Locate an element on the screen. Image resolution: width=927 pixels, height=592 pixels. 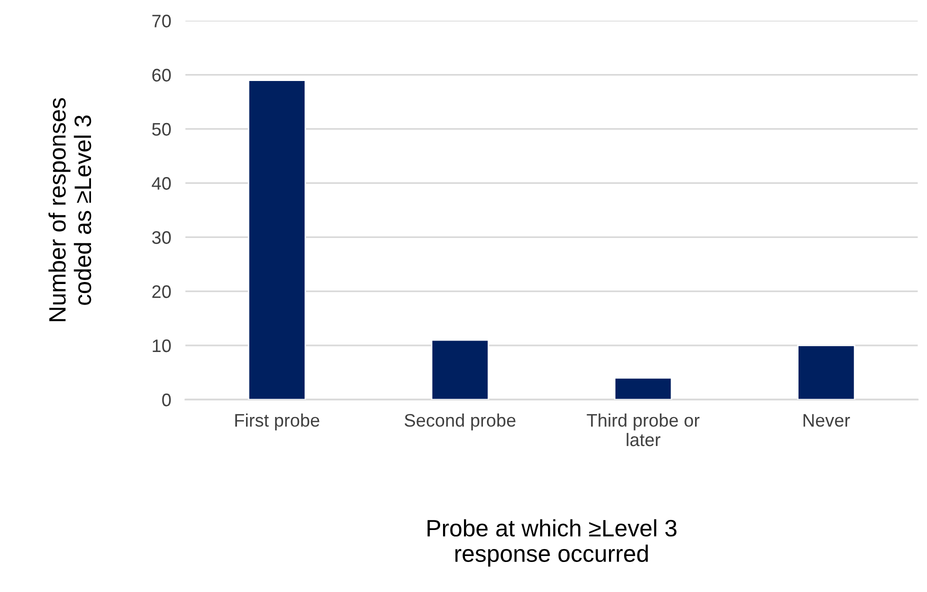
y-tick-label: 40 is located at coordinates (161, 183).